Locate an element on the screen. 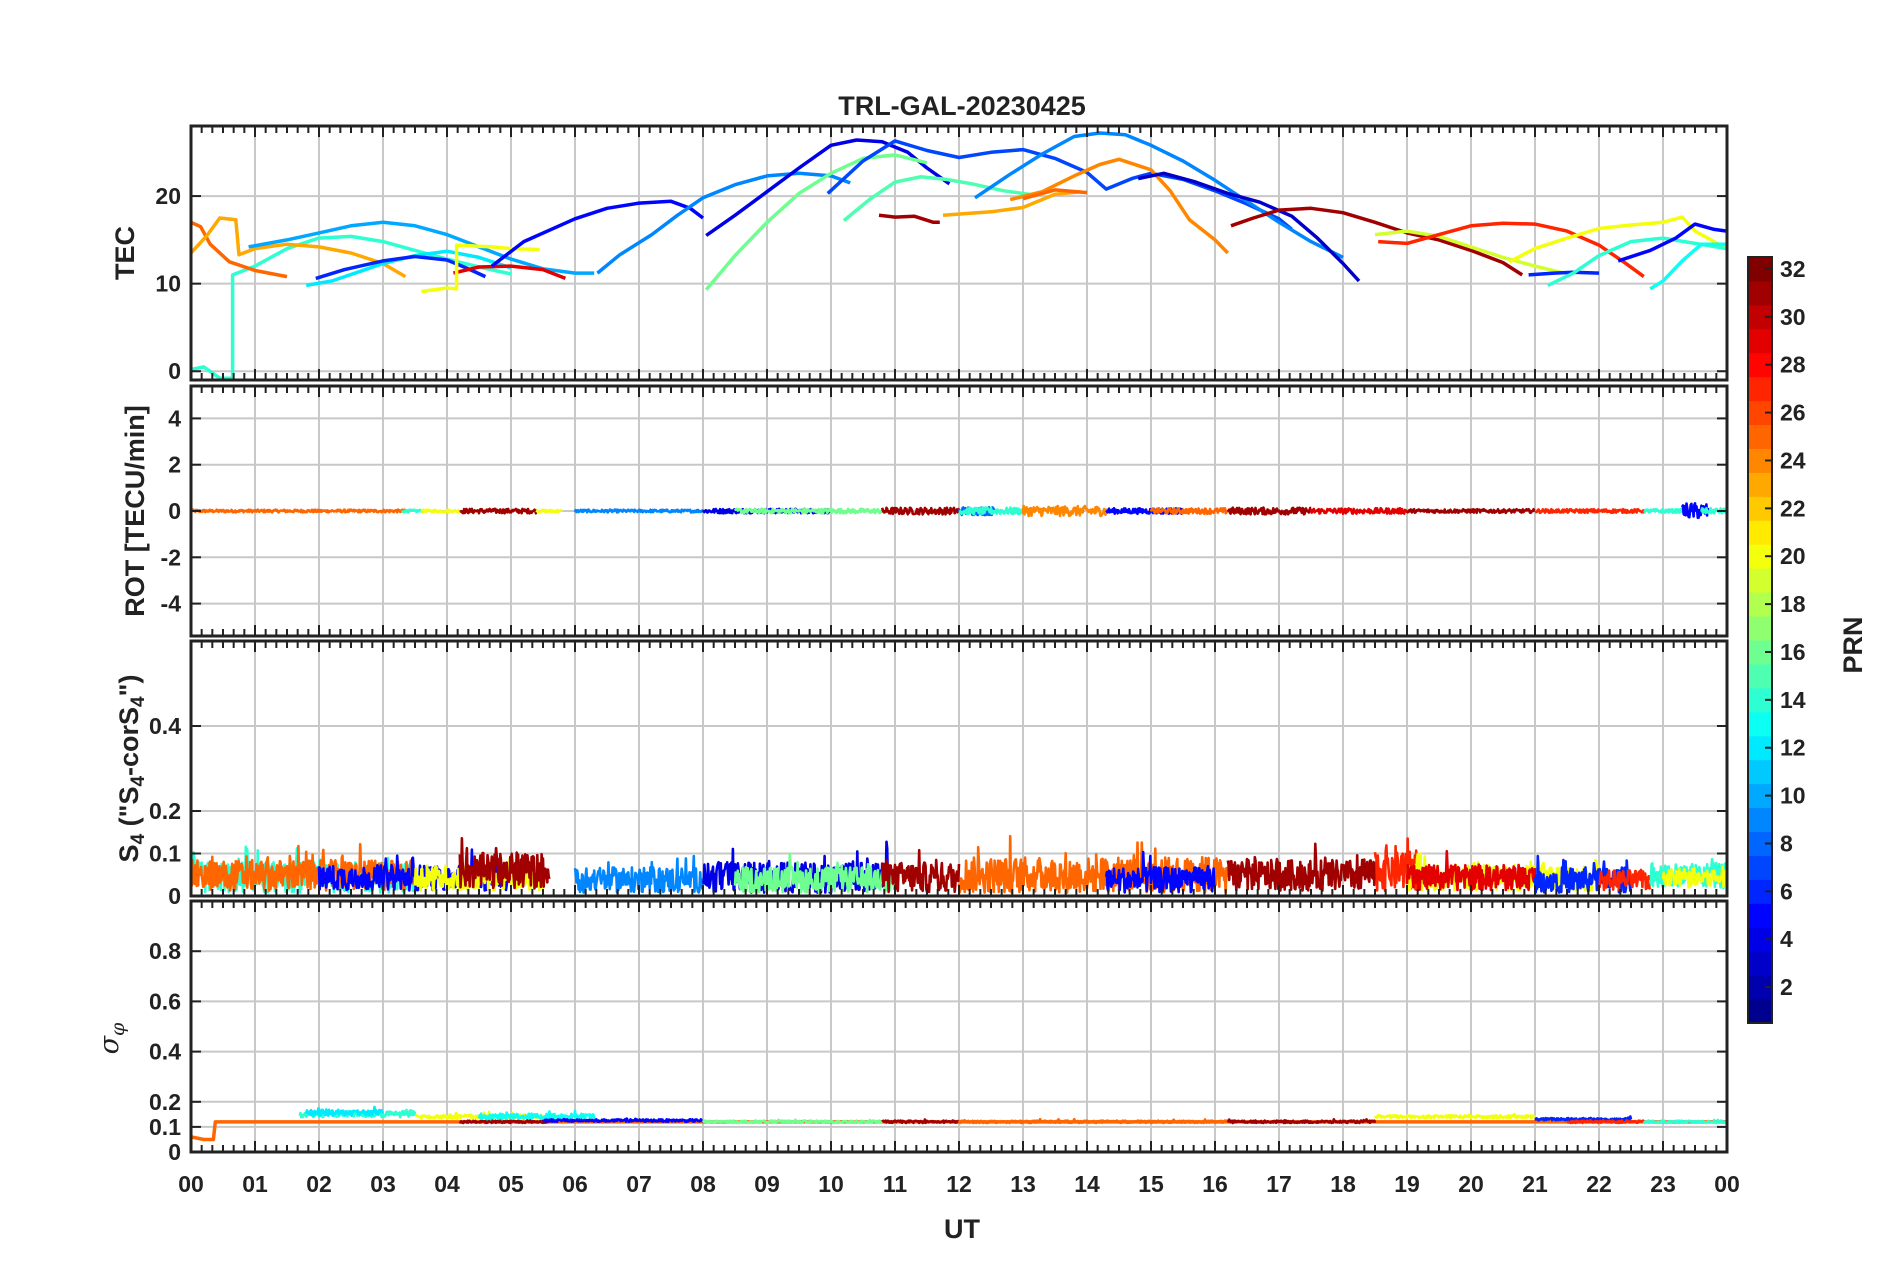  colorbar-tick-label: 8 is located at coordinates (1786, 843).